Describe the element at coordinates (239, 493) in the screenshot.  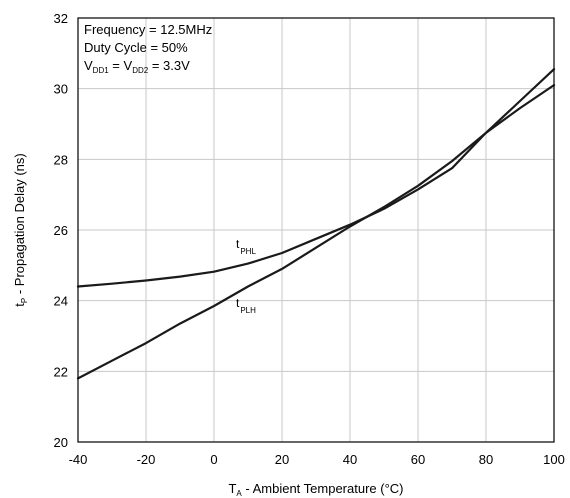
I see `x-axis-label-sub: A` at that location.